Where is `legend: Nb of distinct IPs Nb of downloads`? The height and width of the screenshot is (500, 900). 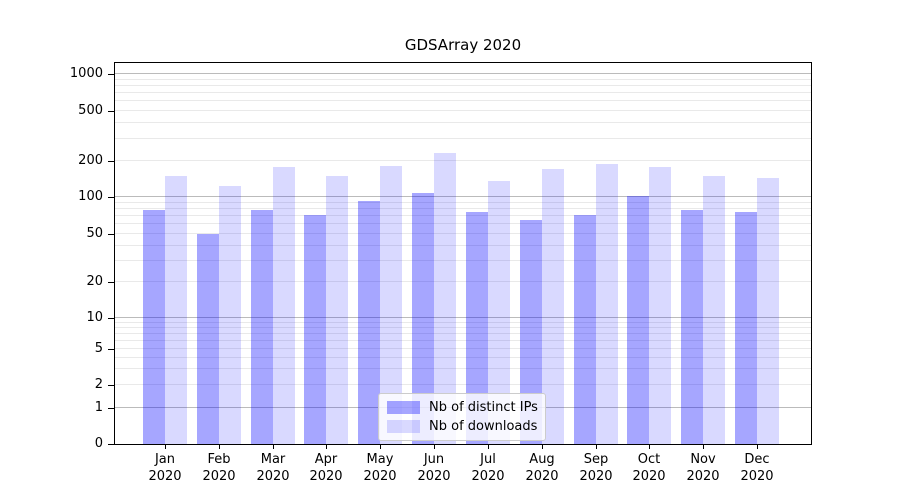
legend: Nb of distinct IPs Nb of downloads is located at coordinates (462, 417).